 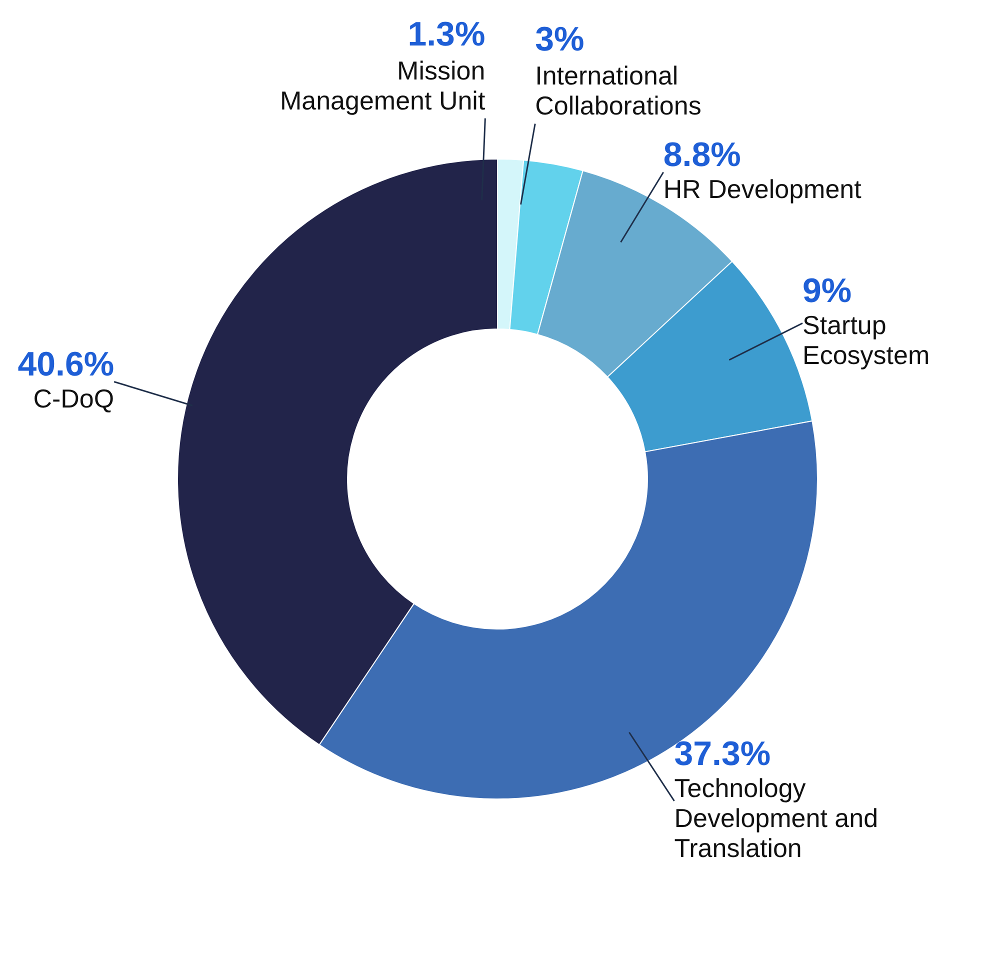 What do you see at coordinates (66, 365) in the screenshot?
I see `data-label: 40.6%` at bounding box center [66, 365].